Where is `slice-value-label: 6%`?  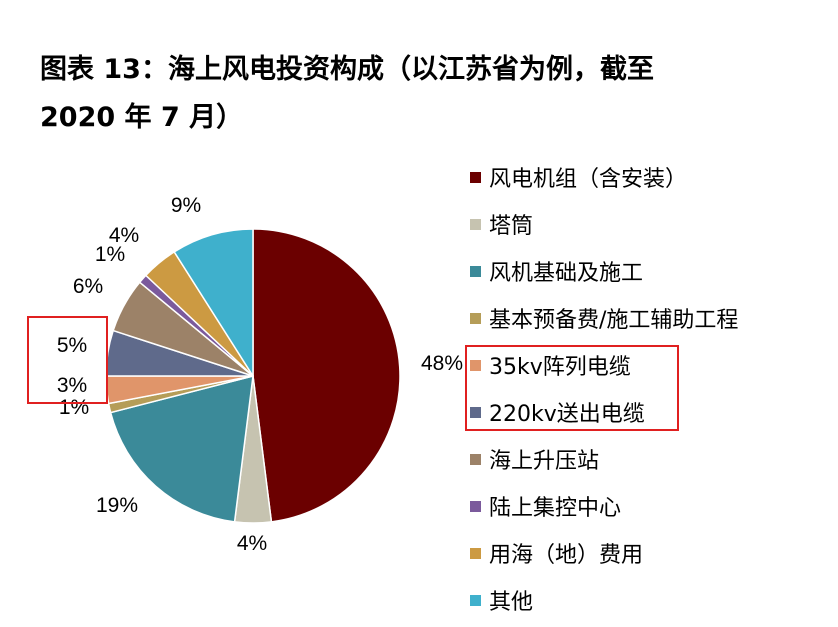
slice-value-label: 6% is located at coordinates (88, 286).